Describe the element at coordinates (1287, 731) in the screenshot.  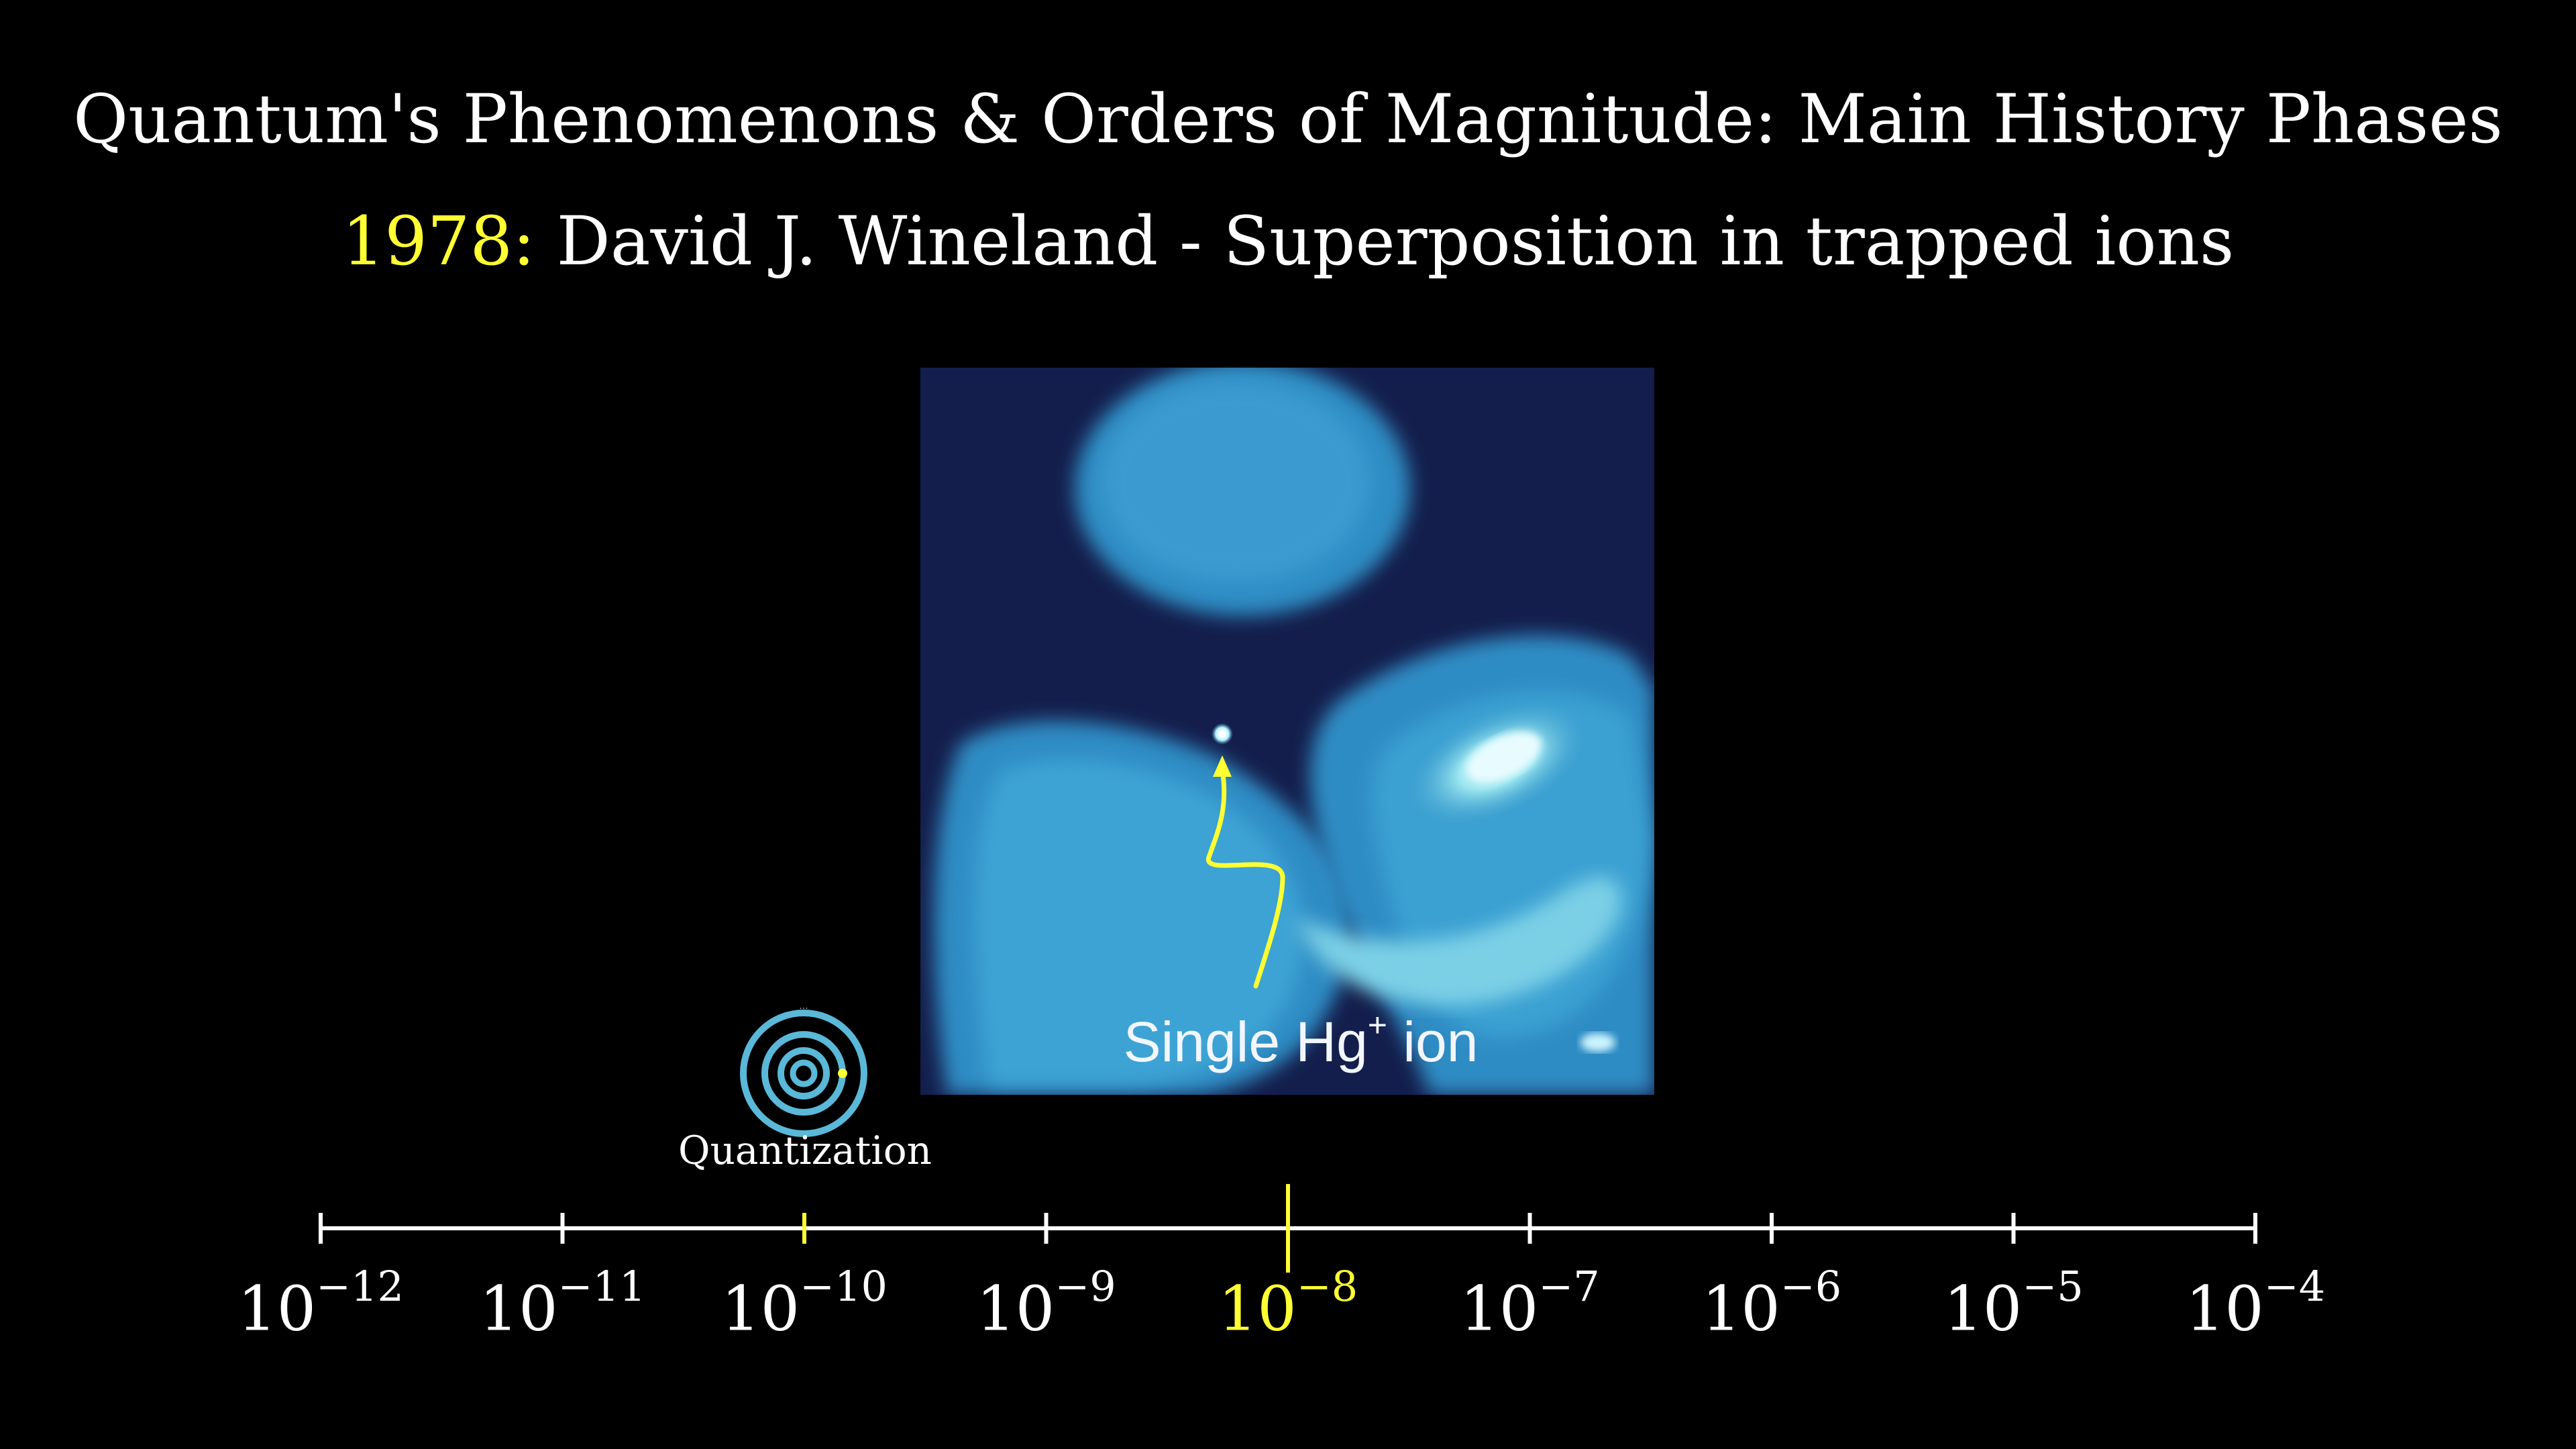
I see `trapped-ion-photo` at that location.